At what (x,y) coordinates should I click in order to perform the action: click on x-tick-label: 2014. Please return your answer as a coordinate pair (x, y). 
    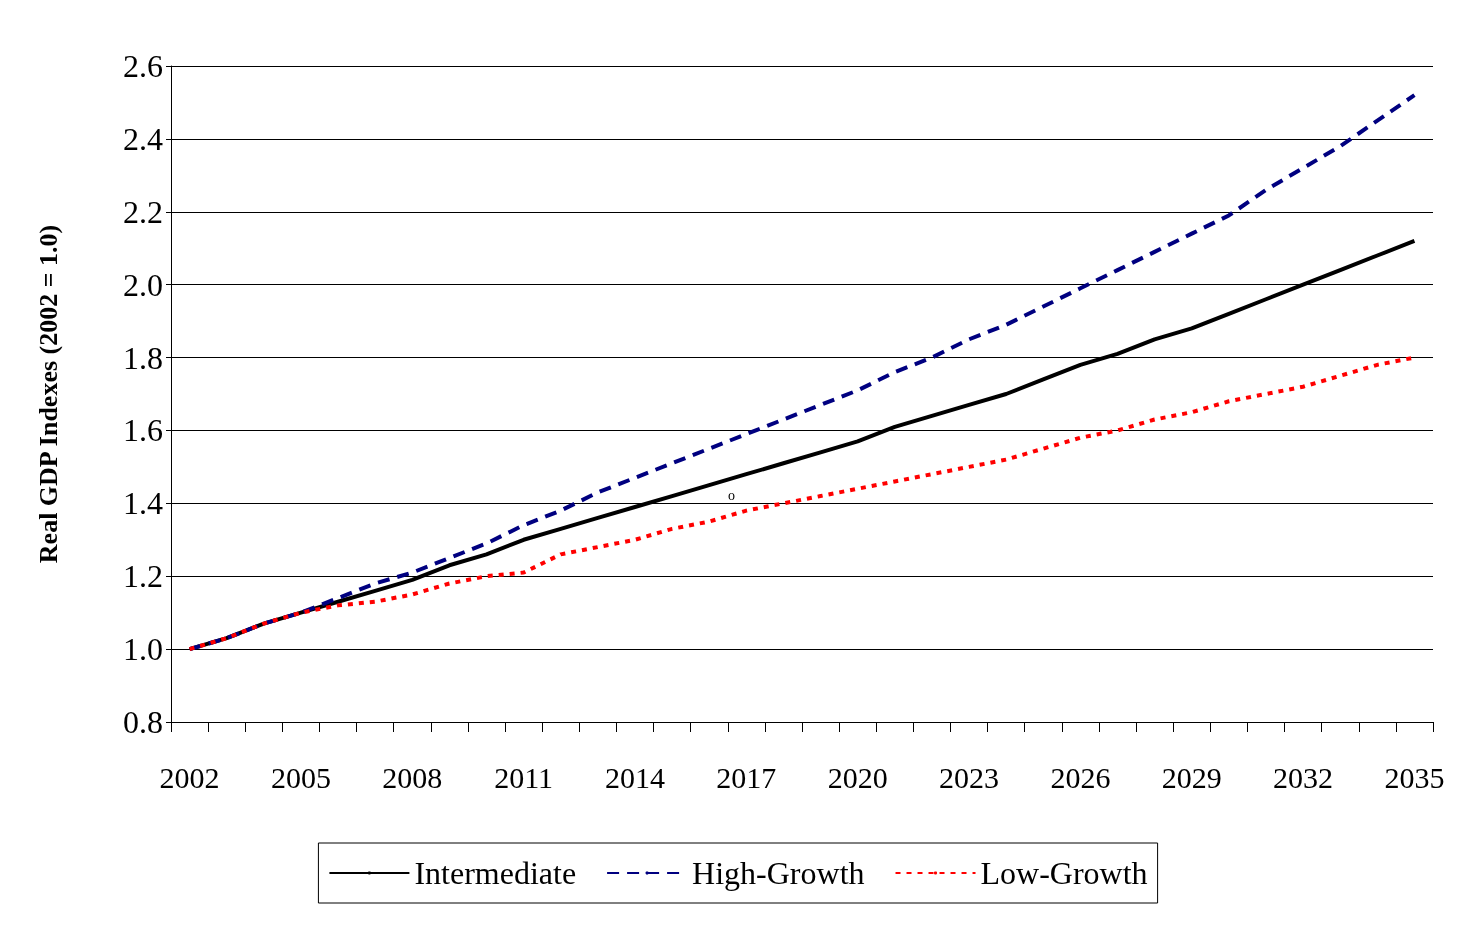
    Looking at the image, I should click on (634, 777).